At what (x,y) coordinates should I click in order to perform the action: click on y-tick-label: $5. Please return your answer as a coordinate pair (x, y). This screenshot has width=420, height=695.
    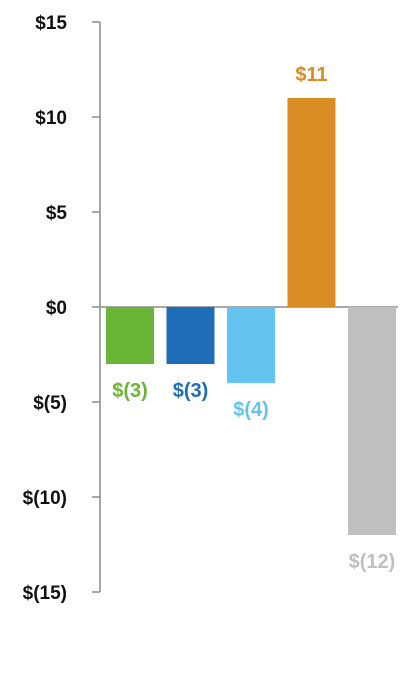
    Looking at the image, I should click on (57, 213).